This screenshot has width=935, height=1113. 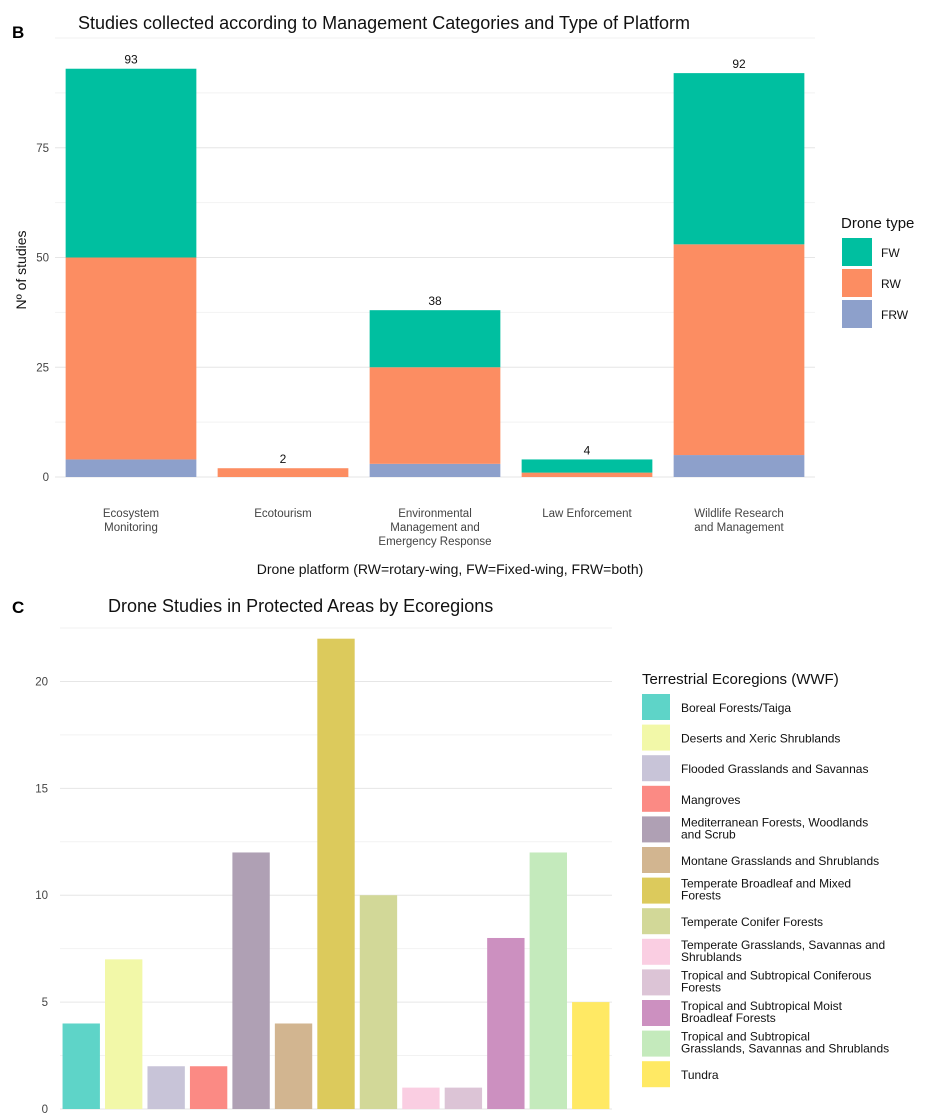 What do you see at coordinates (740, 679) in the screenshot?
I see `chart-c-legend-title: Terrestrial Ecoregions (WWF)` at bounding box center [740, 679].